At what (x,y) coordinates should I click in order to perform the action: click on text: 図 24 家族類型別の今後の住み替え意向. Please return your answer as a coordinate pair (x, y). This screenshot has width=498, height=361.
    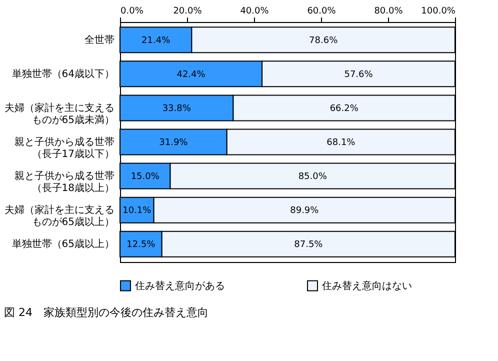
    Looking at the image, I should click on (106, 312).